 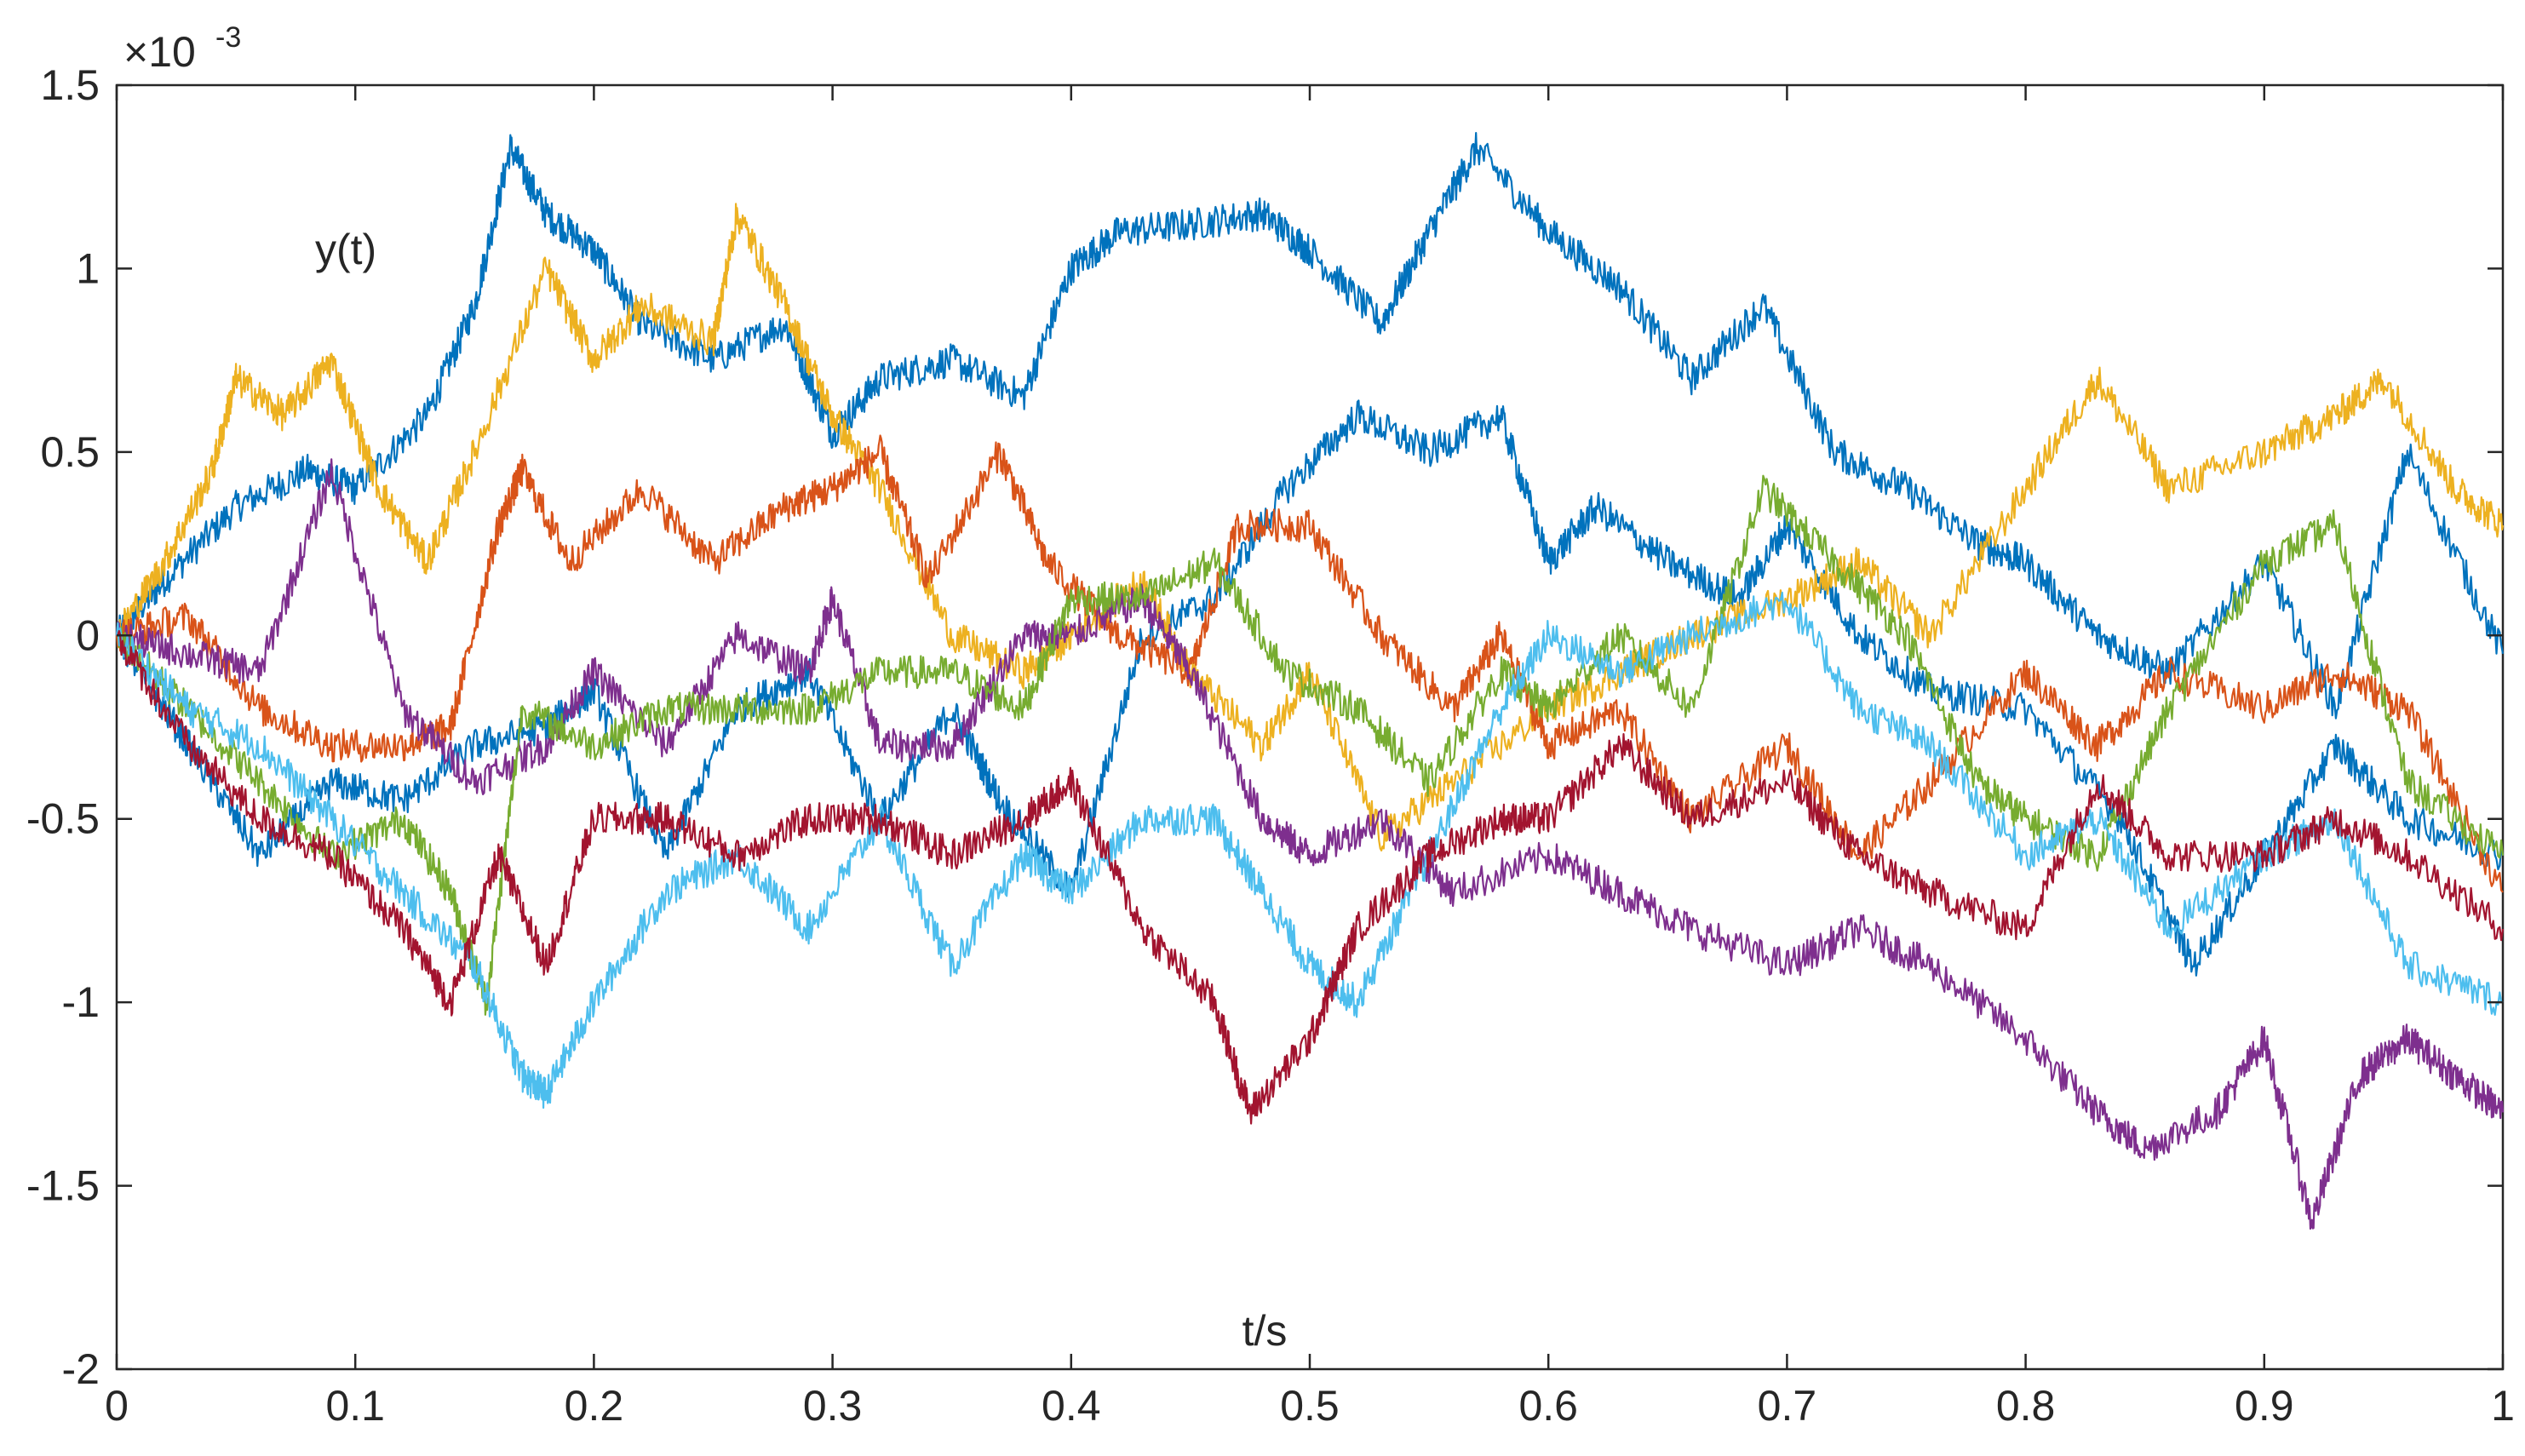 What do you see at coordinates (1265, 1331) in the screenshot?
I see `x-axis-label: t/s` at bounding box center [1265, 1331].